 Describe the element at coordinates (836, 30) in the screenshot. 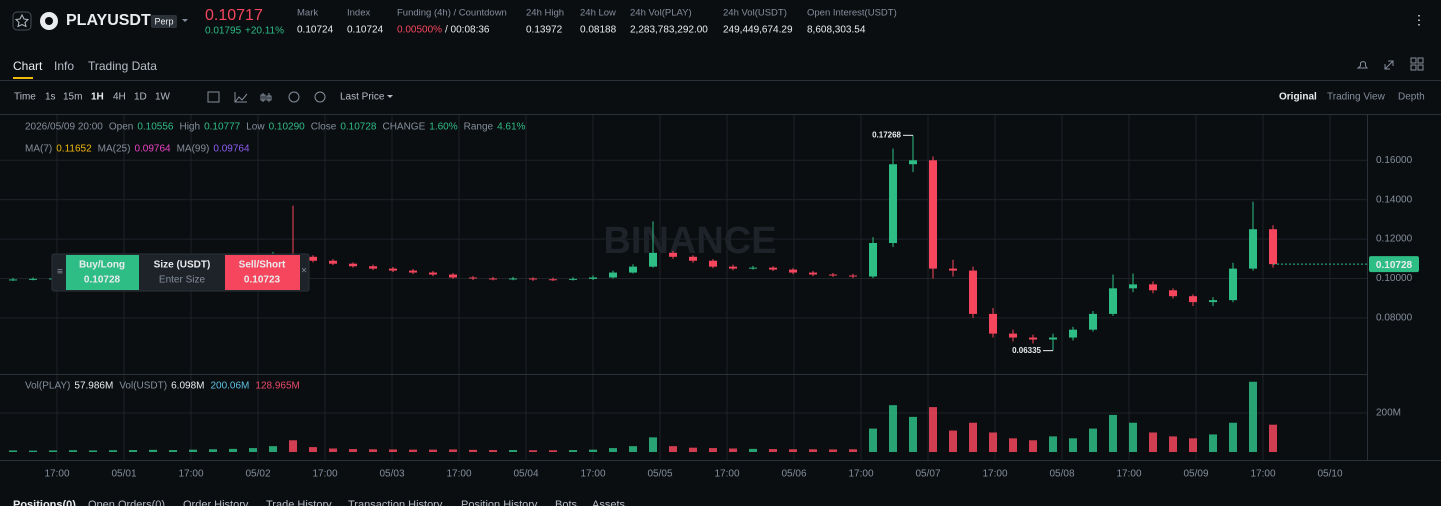

I see `stat-value: 8,608,303.54` at that location.